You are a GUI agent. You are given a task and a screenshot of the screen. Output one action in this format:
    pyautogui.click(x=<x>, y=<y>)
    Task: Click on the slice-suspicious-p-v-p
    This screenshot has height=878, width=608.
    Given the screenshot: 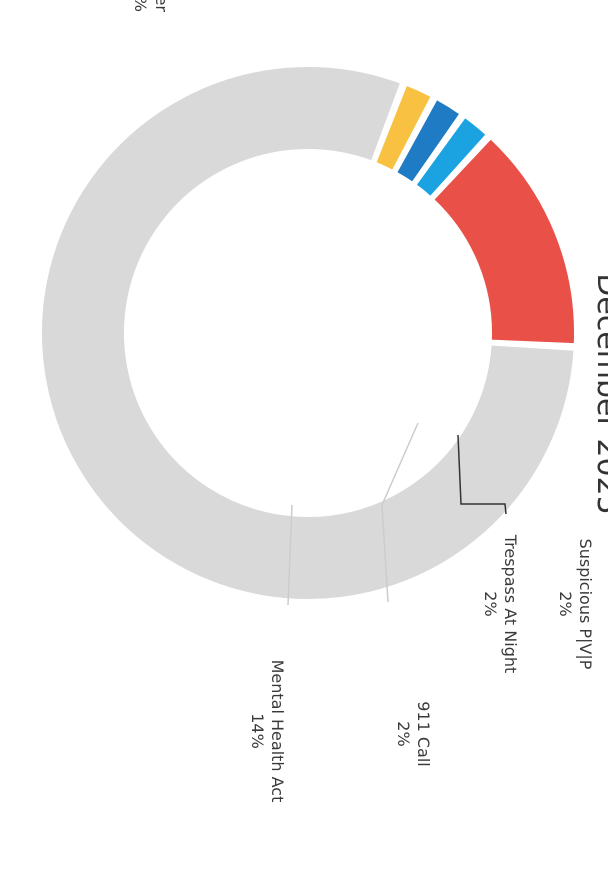 What is the action you would take?
    pyautogui.click(x=404, y=128)
    